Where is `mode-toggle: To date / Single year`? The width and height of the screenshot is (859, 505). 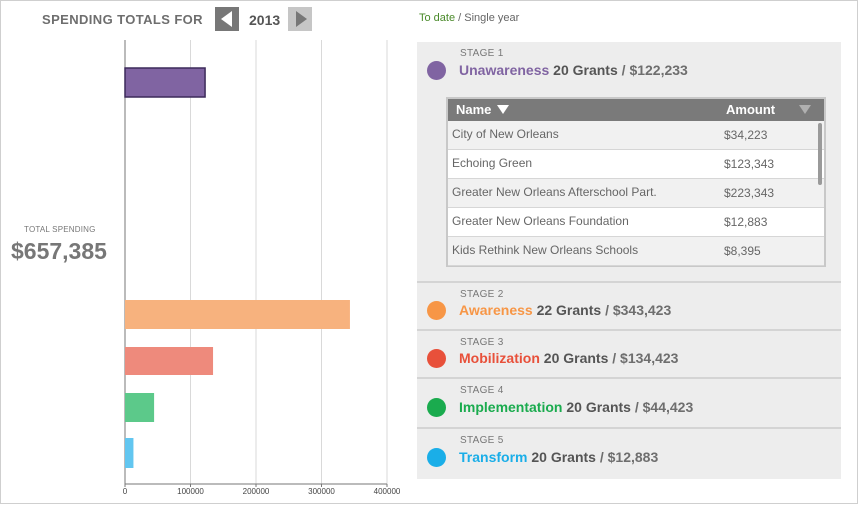
mode-toggle: To date / Single year is located at coordinates (469, 18).